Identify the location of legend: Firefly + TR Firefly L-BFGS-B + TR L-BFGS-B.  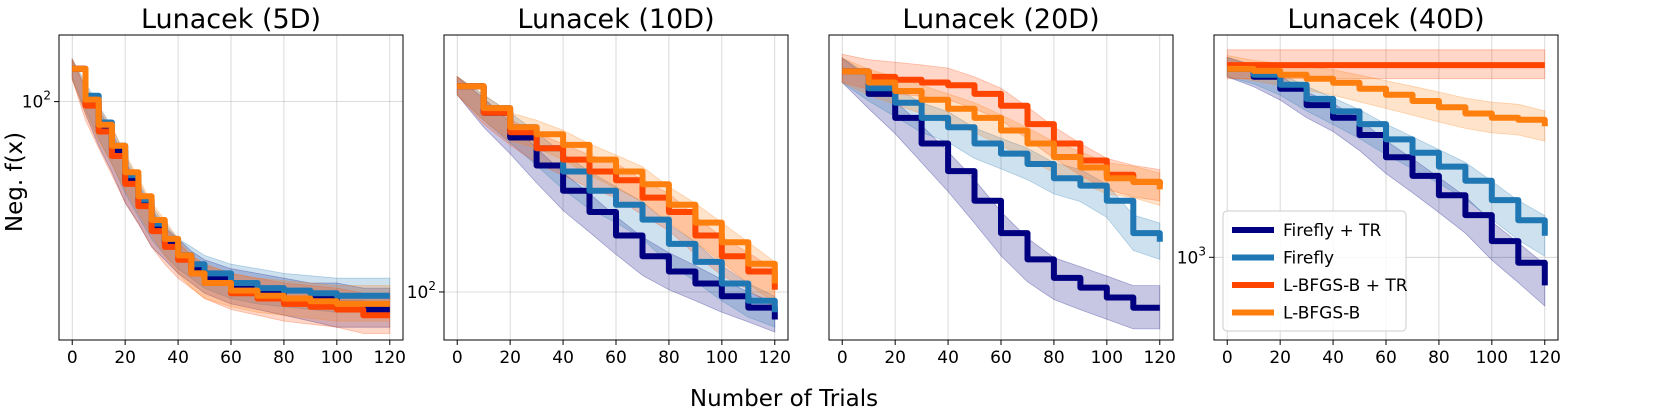
(1315, 271).